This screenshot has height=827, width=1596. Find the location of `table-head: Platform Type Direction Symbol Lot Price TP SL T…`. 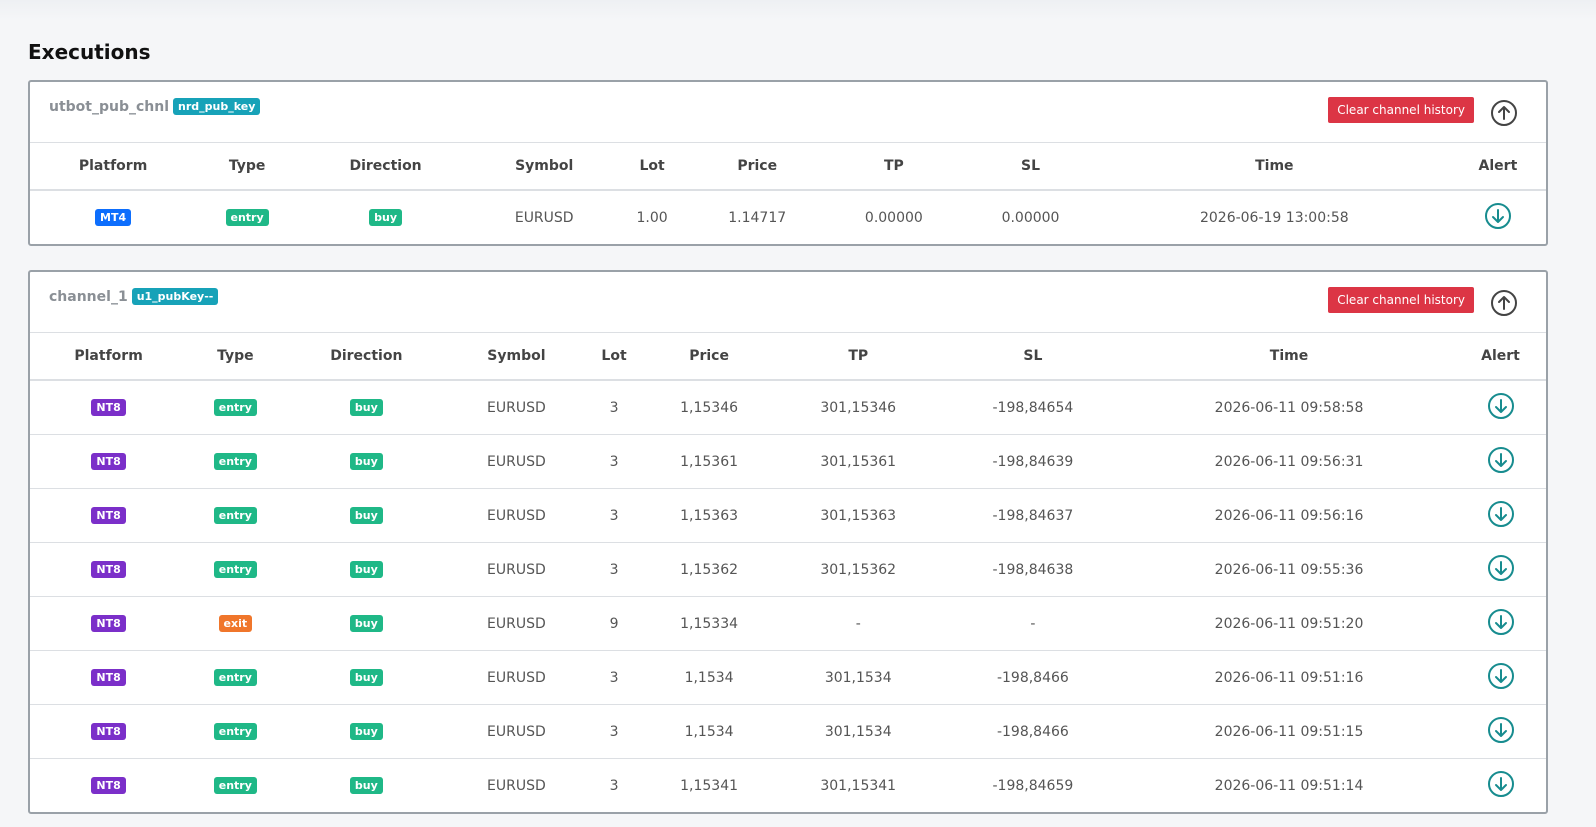

table-head: Platform Type Direction Symbol Lot Price TP SL T… is located at coordinates (788, 357).